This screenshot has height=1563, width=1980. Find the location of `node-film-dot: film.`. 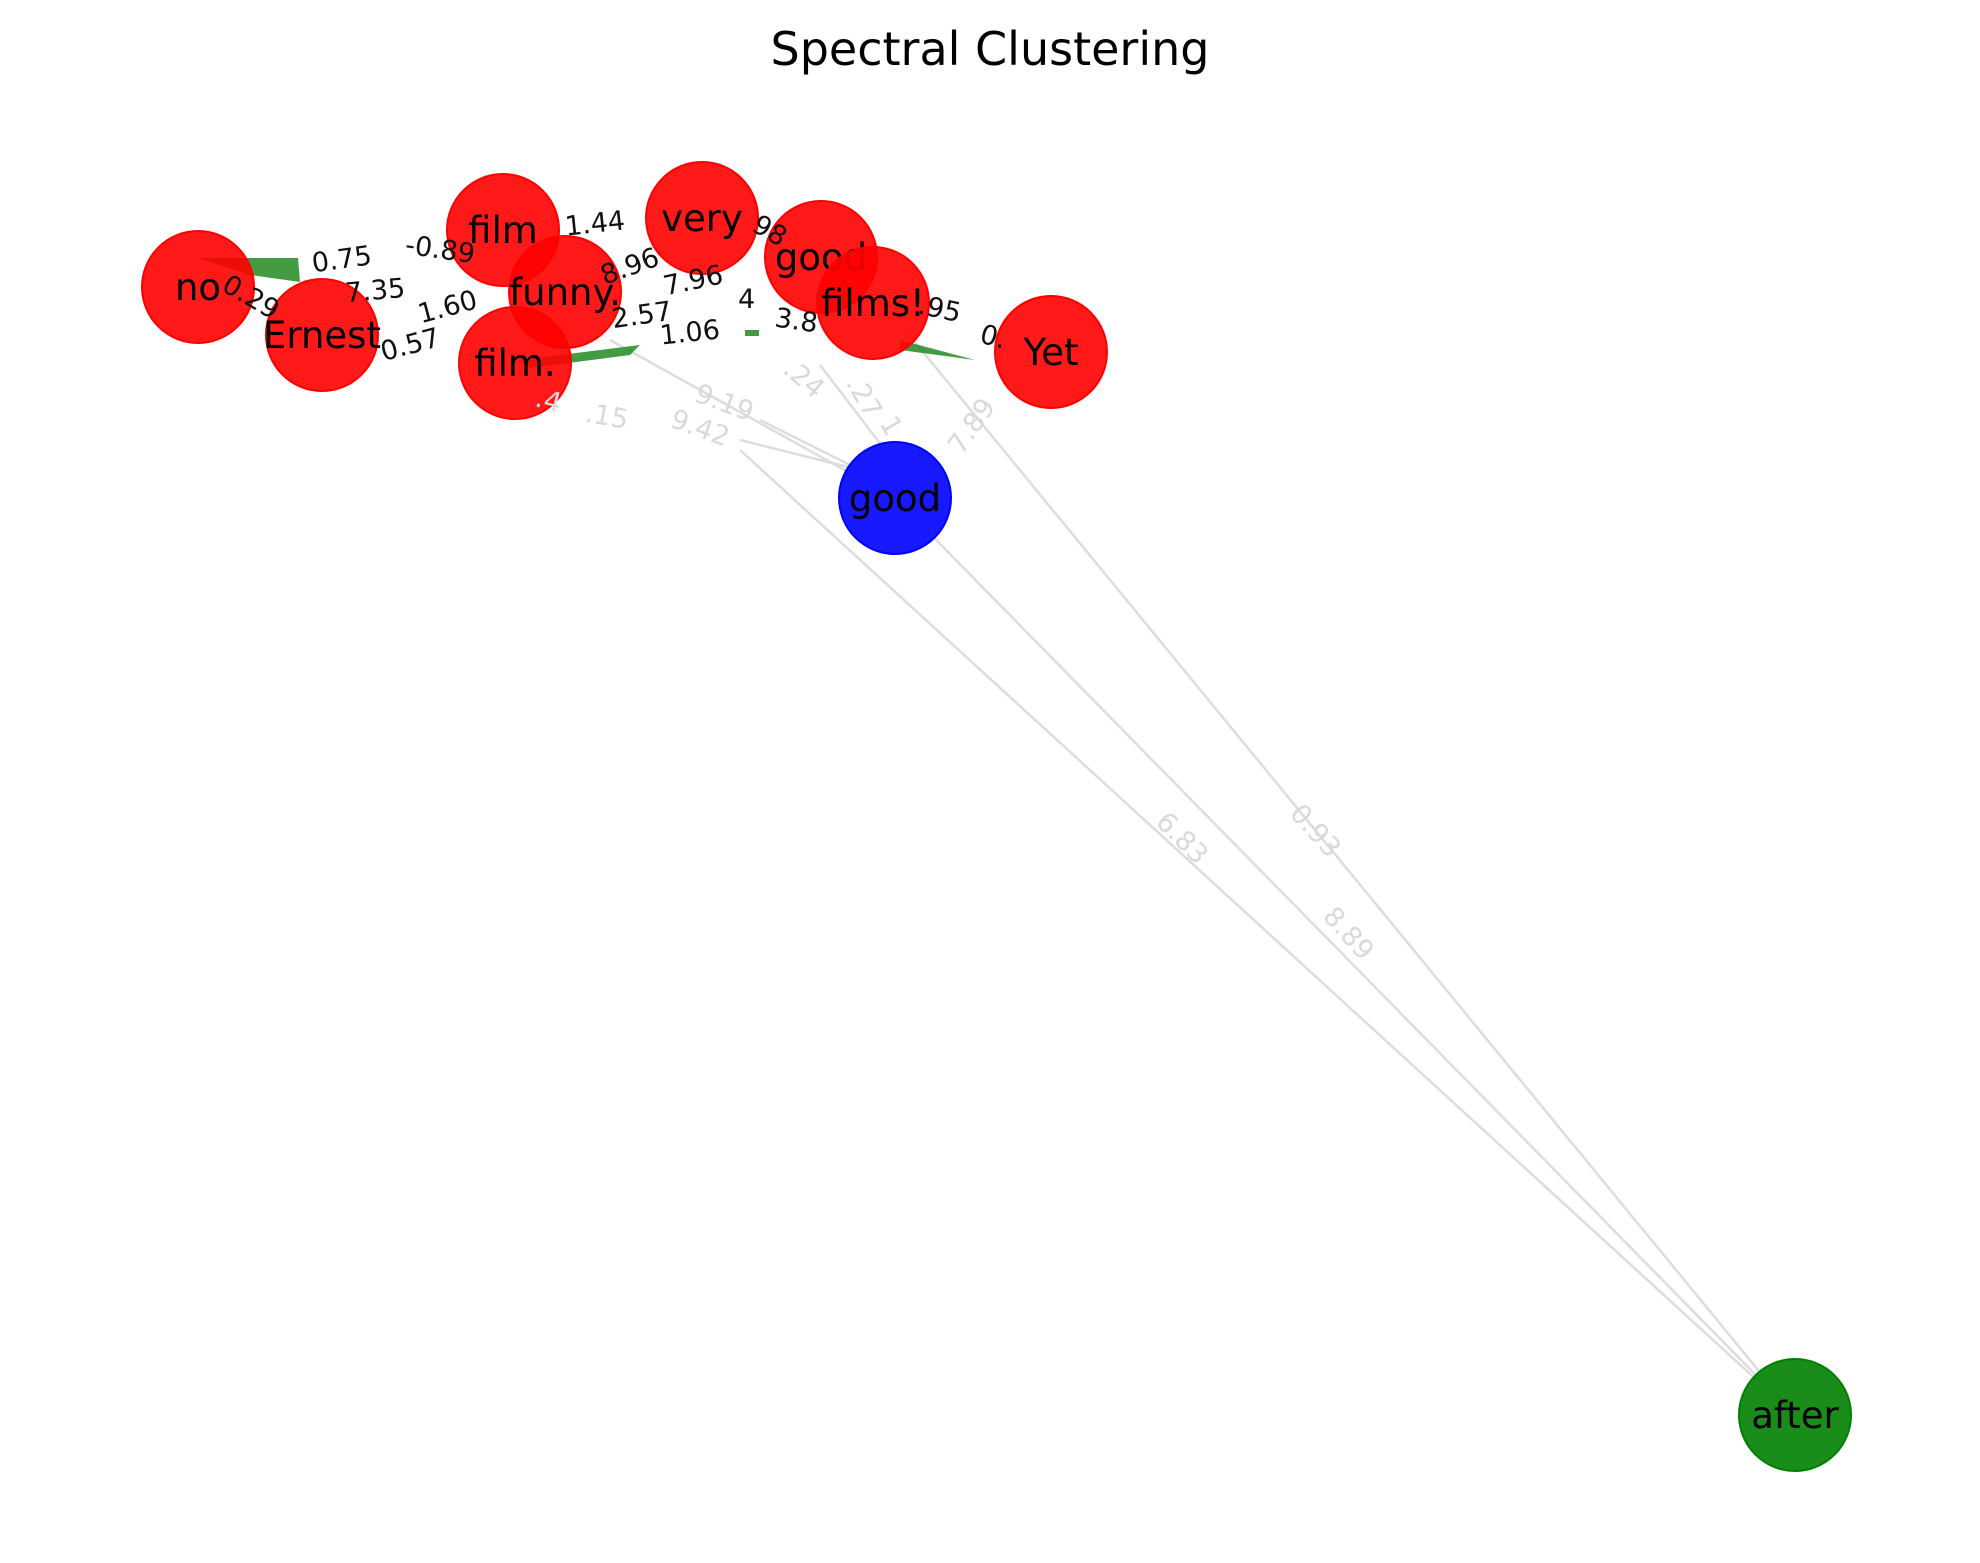

node-film-dot: film. is located at coordinates (515, 363).